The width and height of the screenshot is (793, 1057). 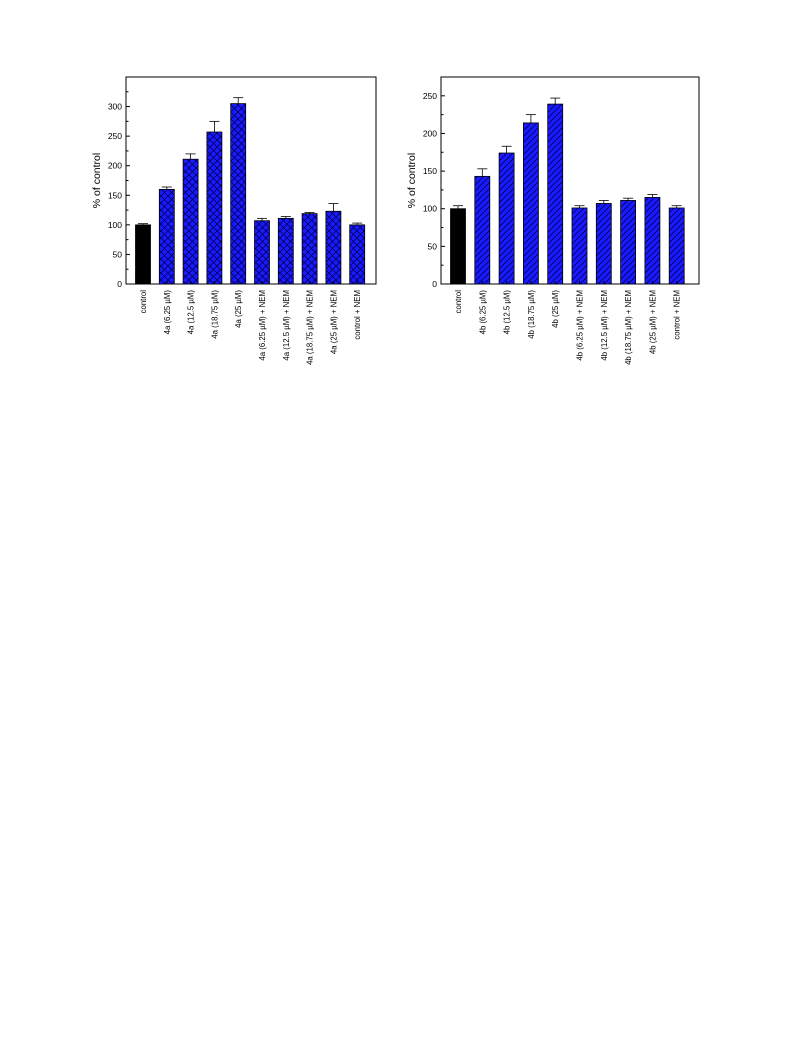 I want to click on category-label: 4b (6.25 µM), so click(x=482, y=312).